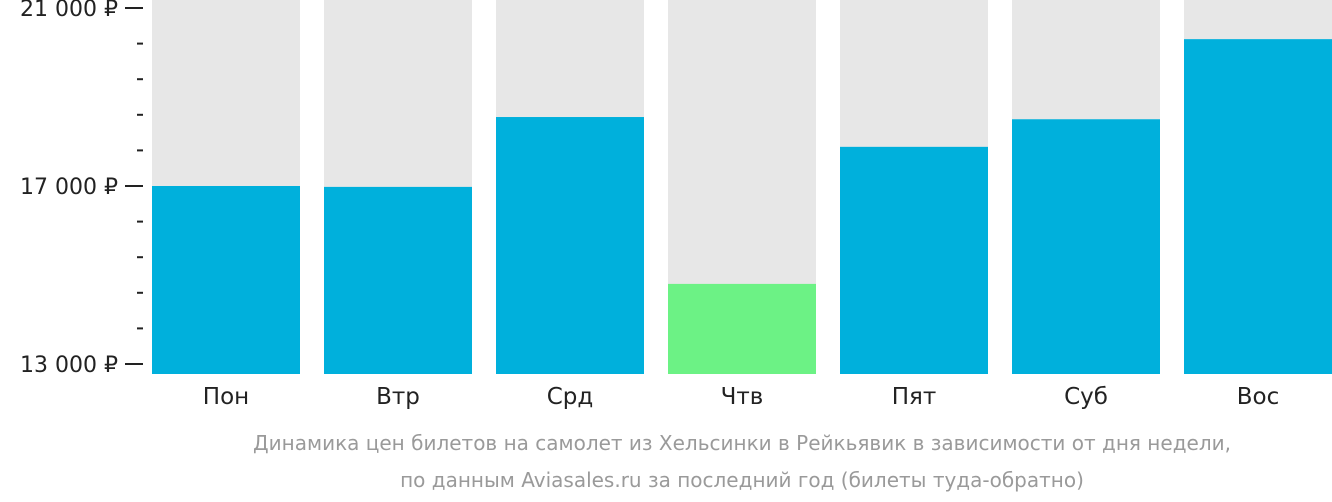  I want to click on x-tick-label-5: Пят, so click(914, 397).